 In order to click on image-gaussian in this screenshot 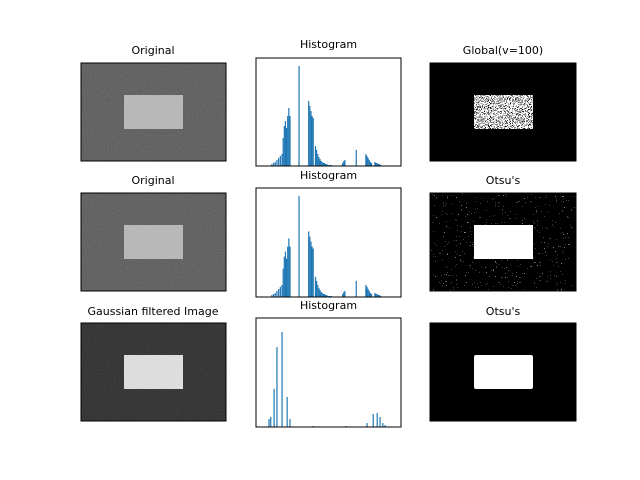, I will do `click(153, 372)`.